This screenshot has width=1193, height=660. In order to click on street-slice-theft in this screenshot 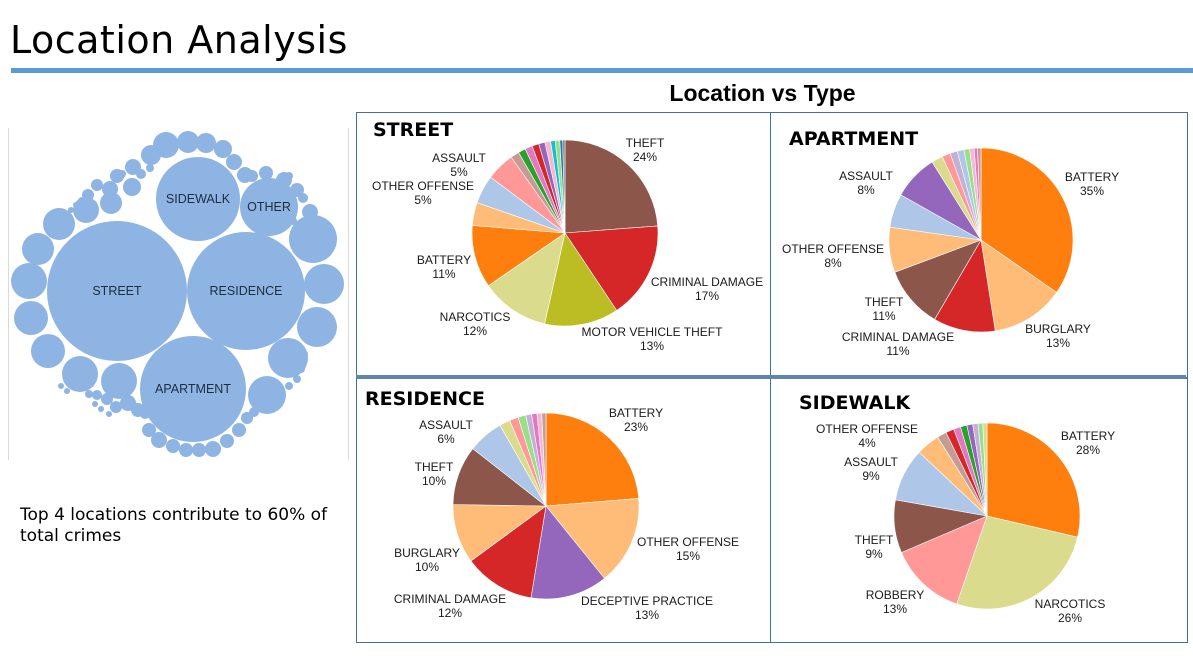, I will do `click(611, 186)`.